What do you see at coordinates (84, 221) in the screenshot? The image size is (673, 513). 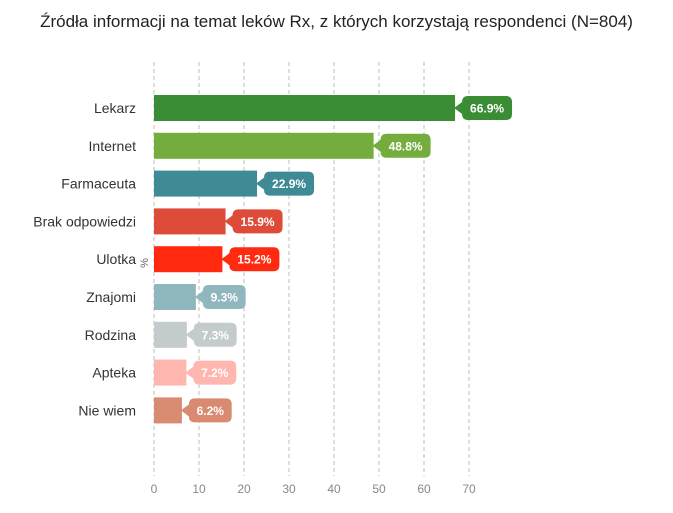 I see `category-label: Brak odpowiedzi` at bounding box center [84, 221].